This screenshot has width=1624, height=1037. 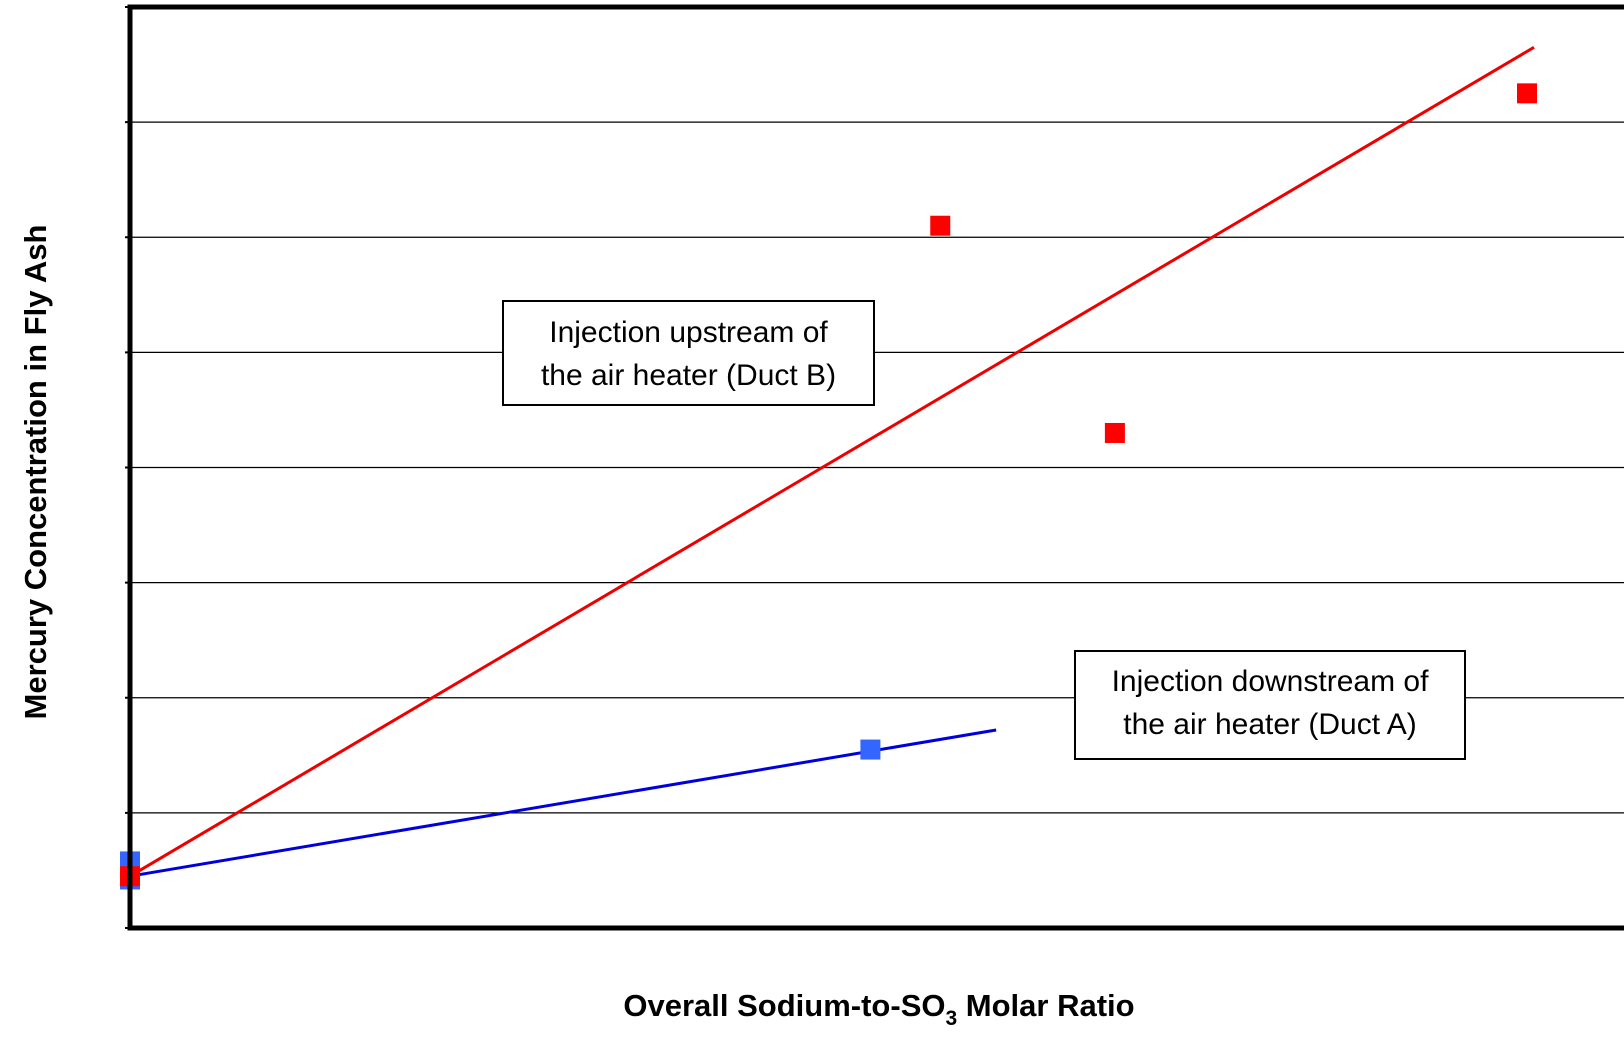 What do you see at coordinates (1270, 681) in the screenshot?
I see `annotation-duct-a-line-1: Injection downstream of` at bounding box center [1270, 681].